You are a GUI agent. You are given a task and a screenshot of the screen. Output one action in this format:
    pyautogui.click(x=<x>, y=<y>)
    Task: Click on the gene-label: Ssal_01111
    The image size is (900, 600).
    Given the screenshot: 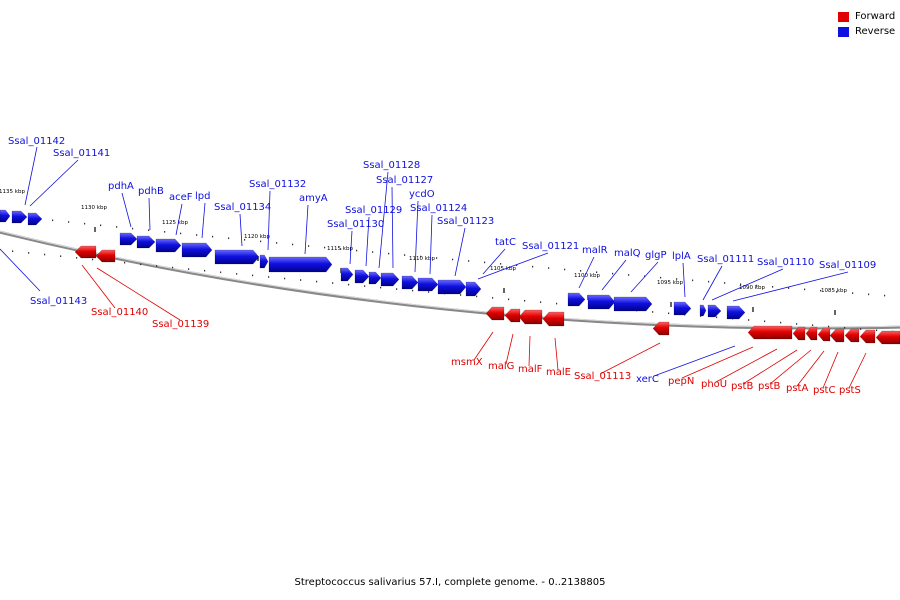 What is the action you would take?
    pyautogui.click(x=725, y=259)
    